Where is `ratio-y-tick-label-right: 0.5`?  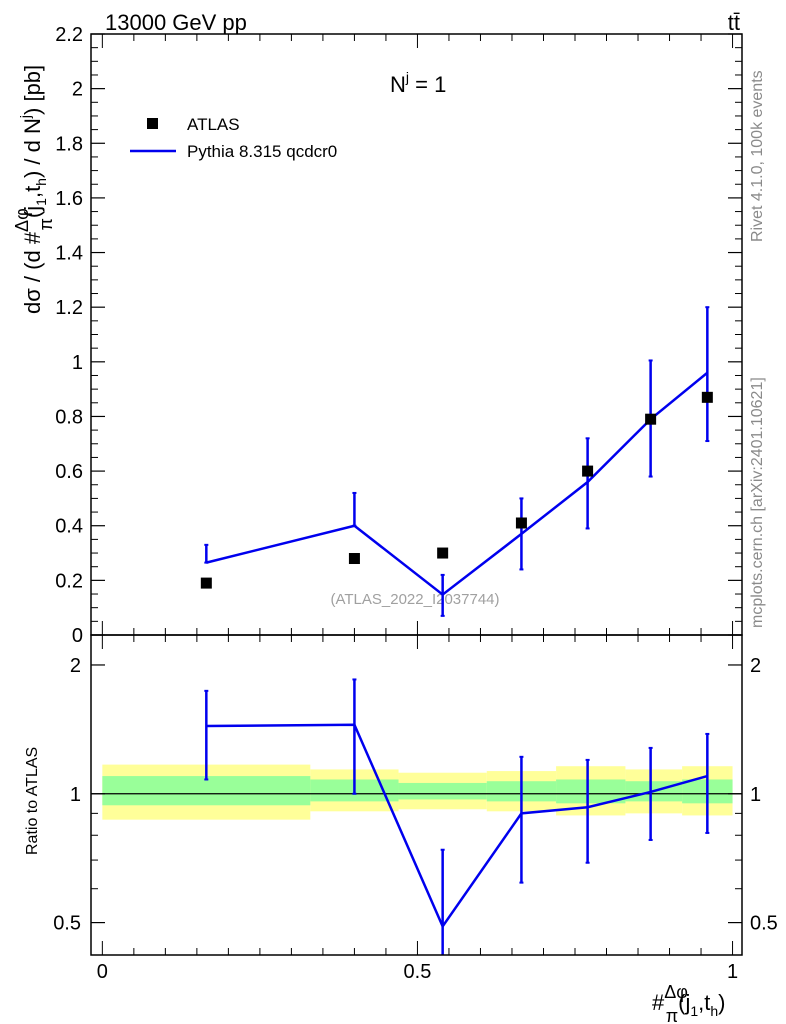 ratio-y-tick-label-right: 0.5 is located at coordinates (764, 924).